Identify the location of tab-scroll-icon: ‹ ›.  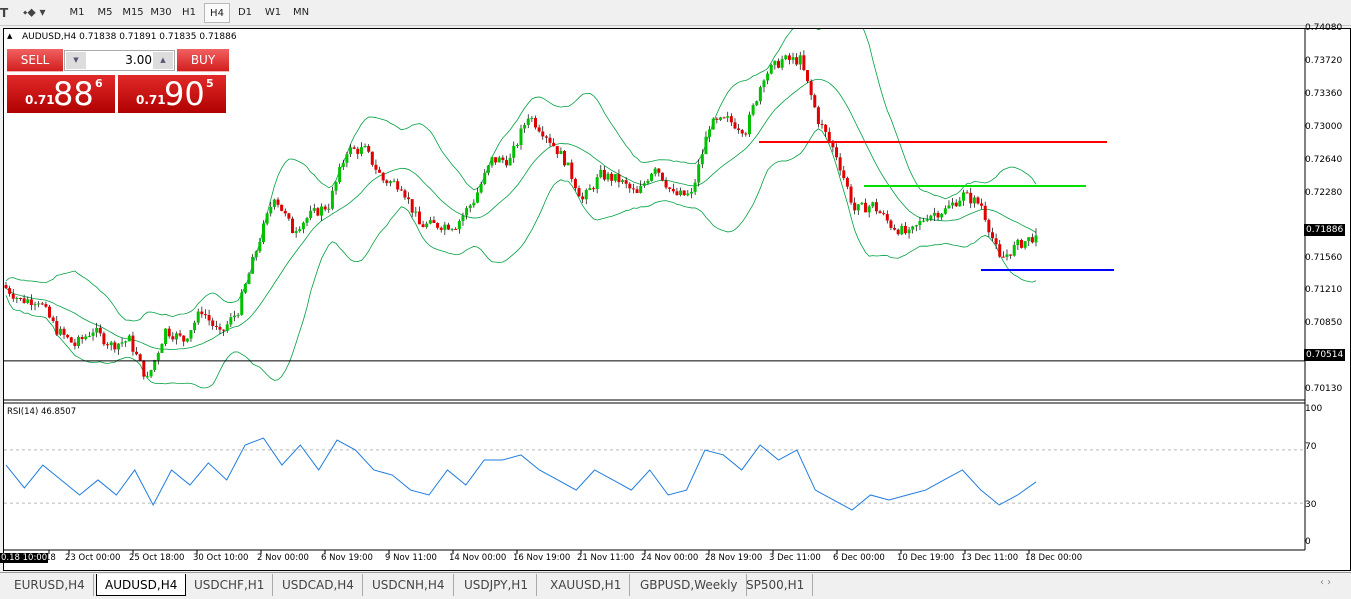
(1326, 582).